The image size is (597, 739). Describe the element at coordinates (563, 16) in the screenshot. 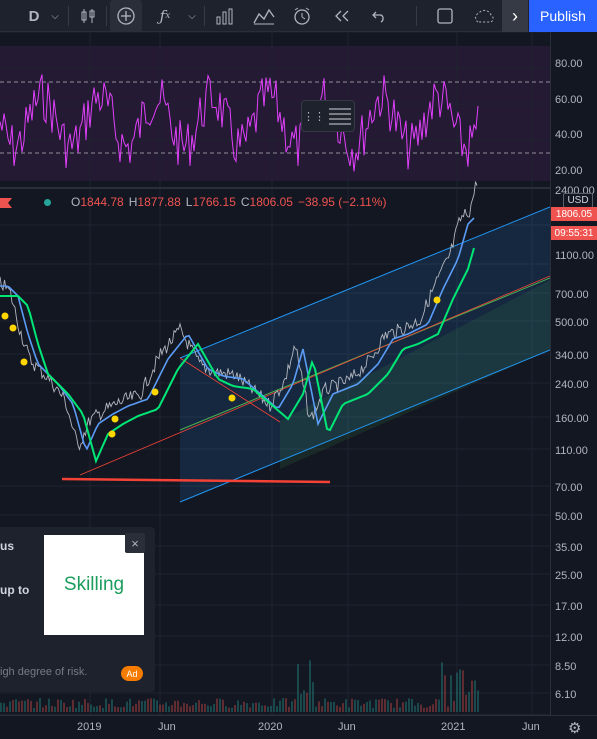

I see `publish-button: Publish` at that location.